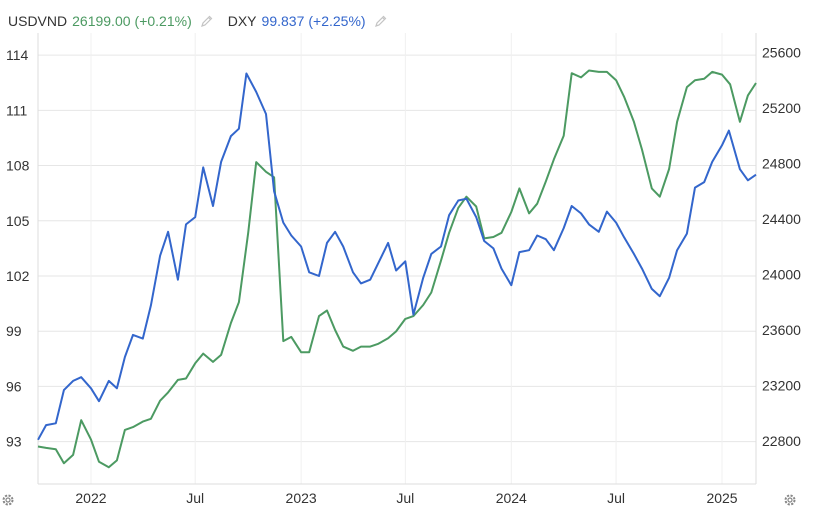  Describe the element at coordinates (16, 110) in the screenshot. I see `y-left-tick-label: 111` at that location.